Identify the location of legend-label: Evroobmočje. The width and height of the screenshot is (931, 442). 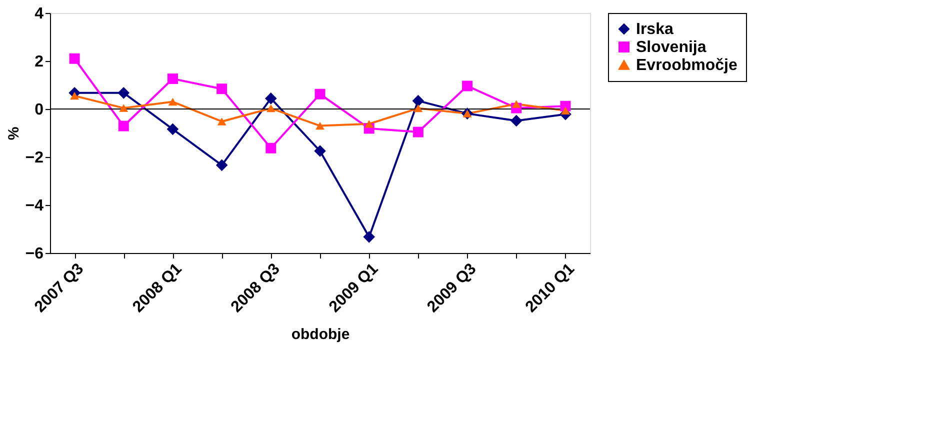
(687, 65).